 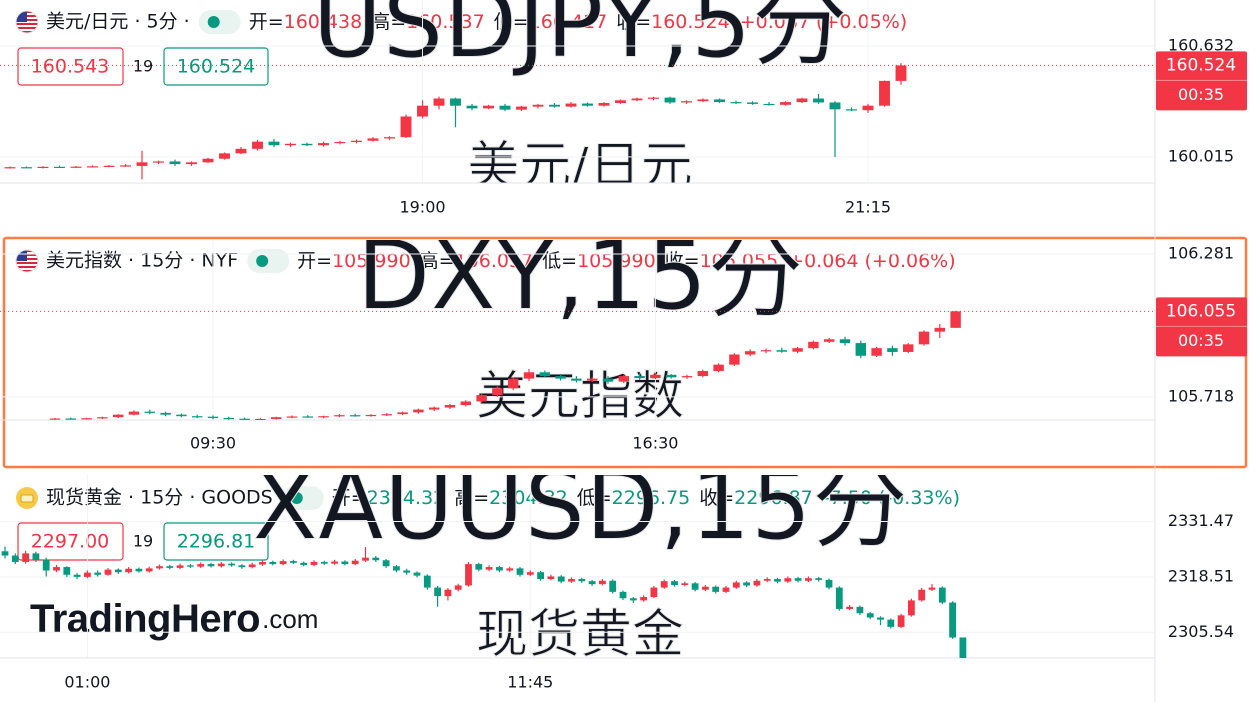 I want to click on last-price-label: 160.524, so click(x=1201, y=65).